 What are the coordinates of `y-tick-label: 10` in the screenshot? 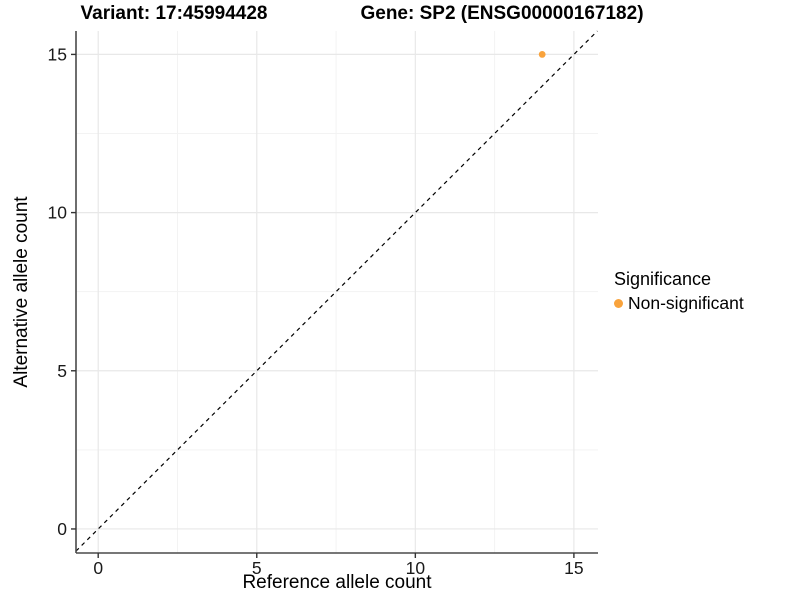 It's located at (58, 213).